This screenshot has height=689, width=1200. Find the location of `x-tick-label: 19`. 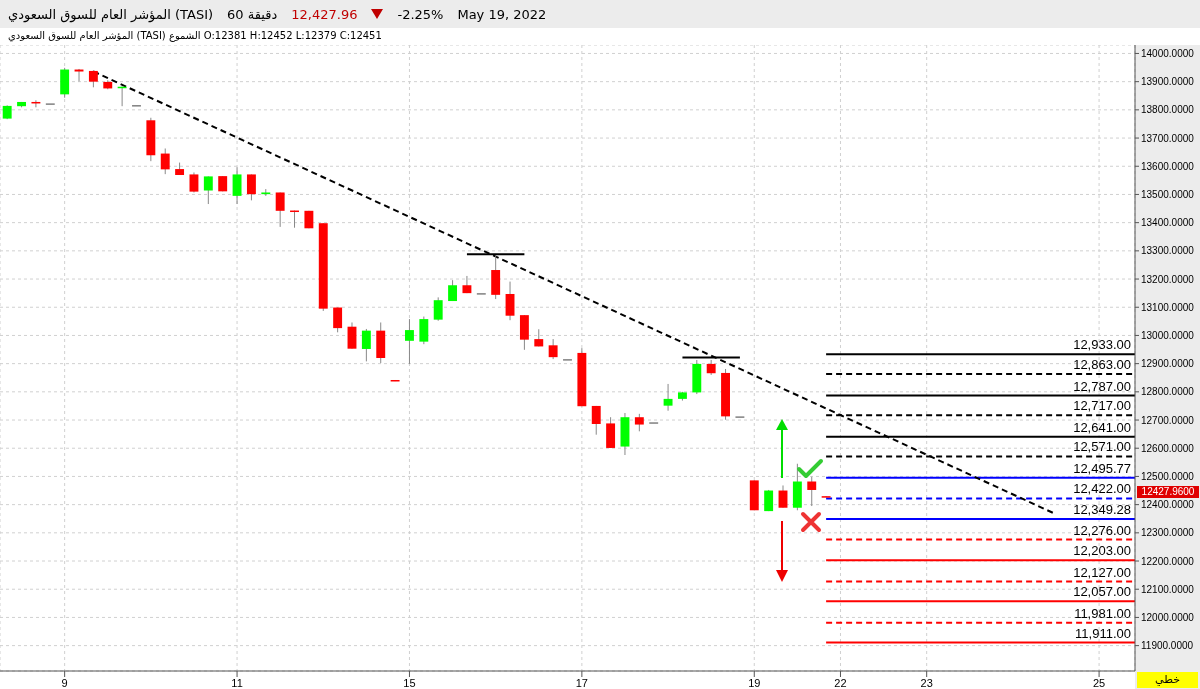

x-tick-label: 19 is located at coordinates (754, 682).